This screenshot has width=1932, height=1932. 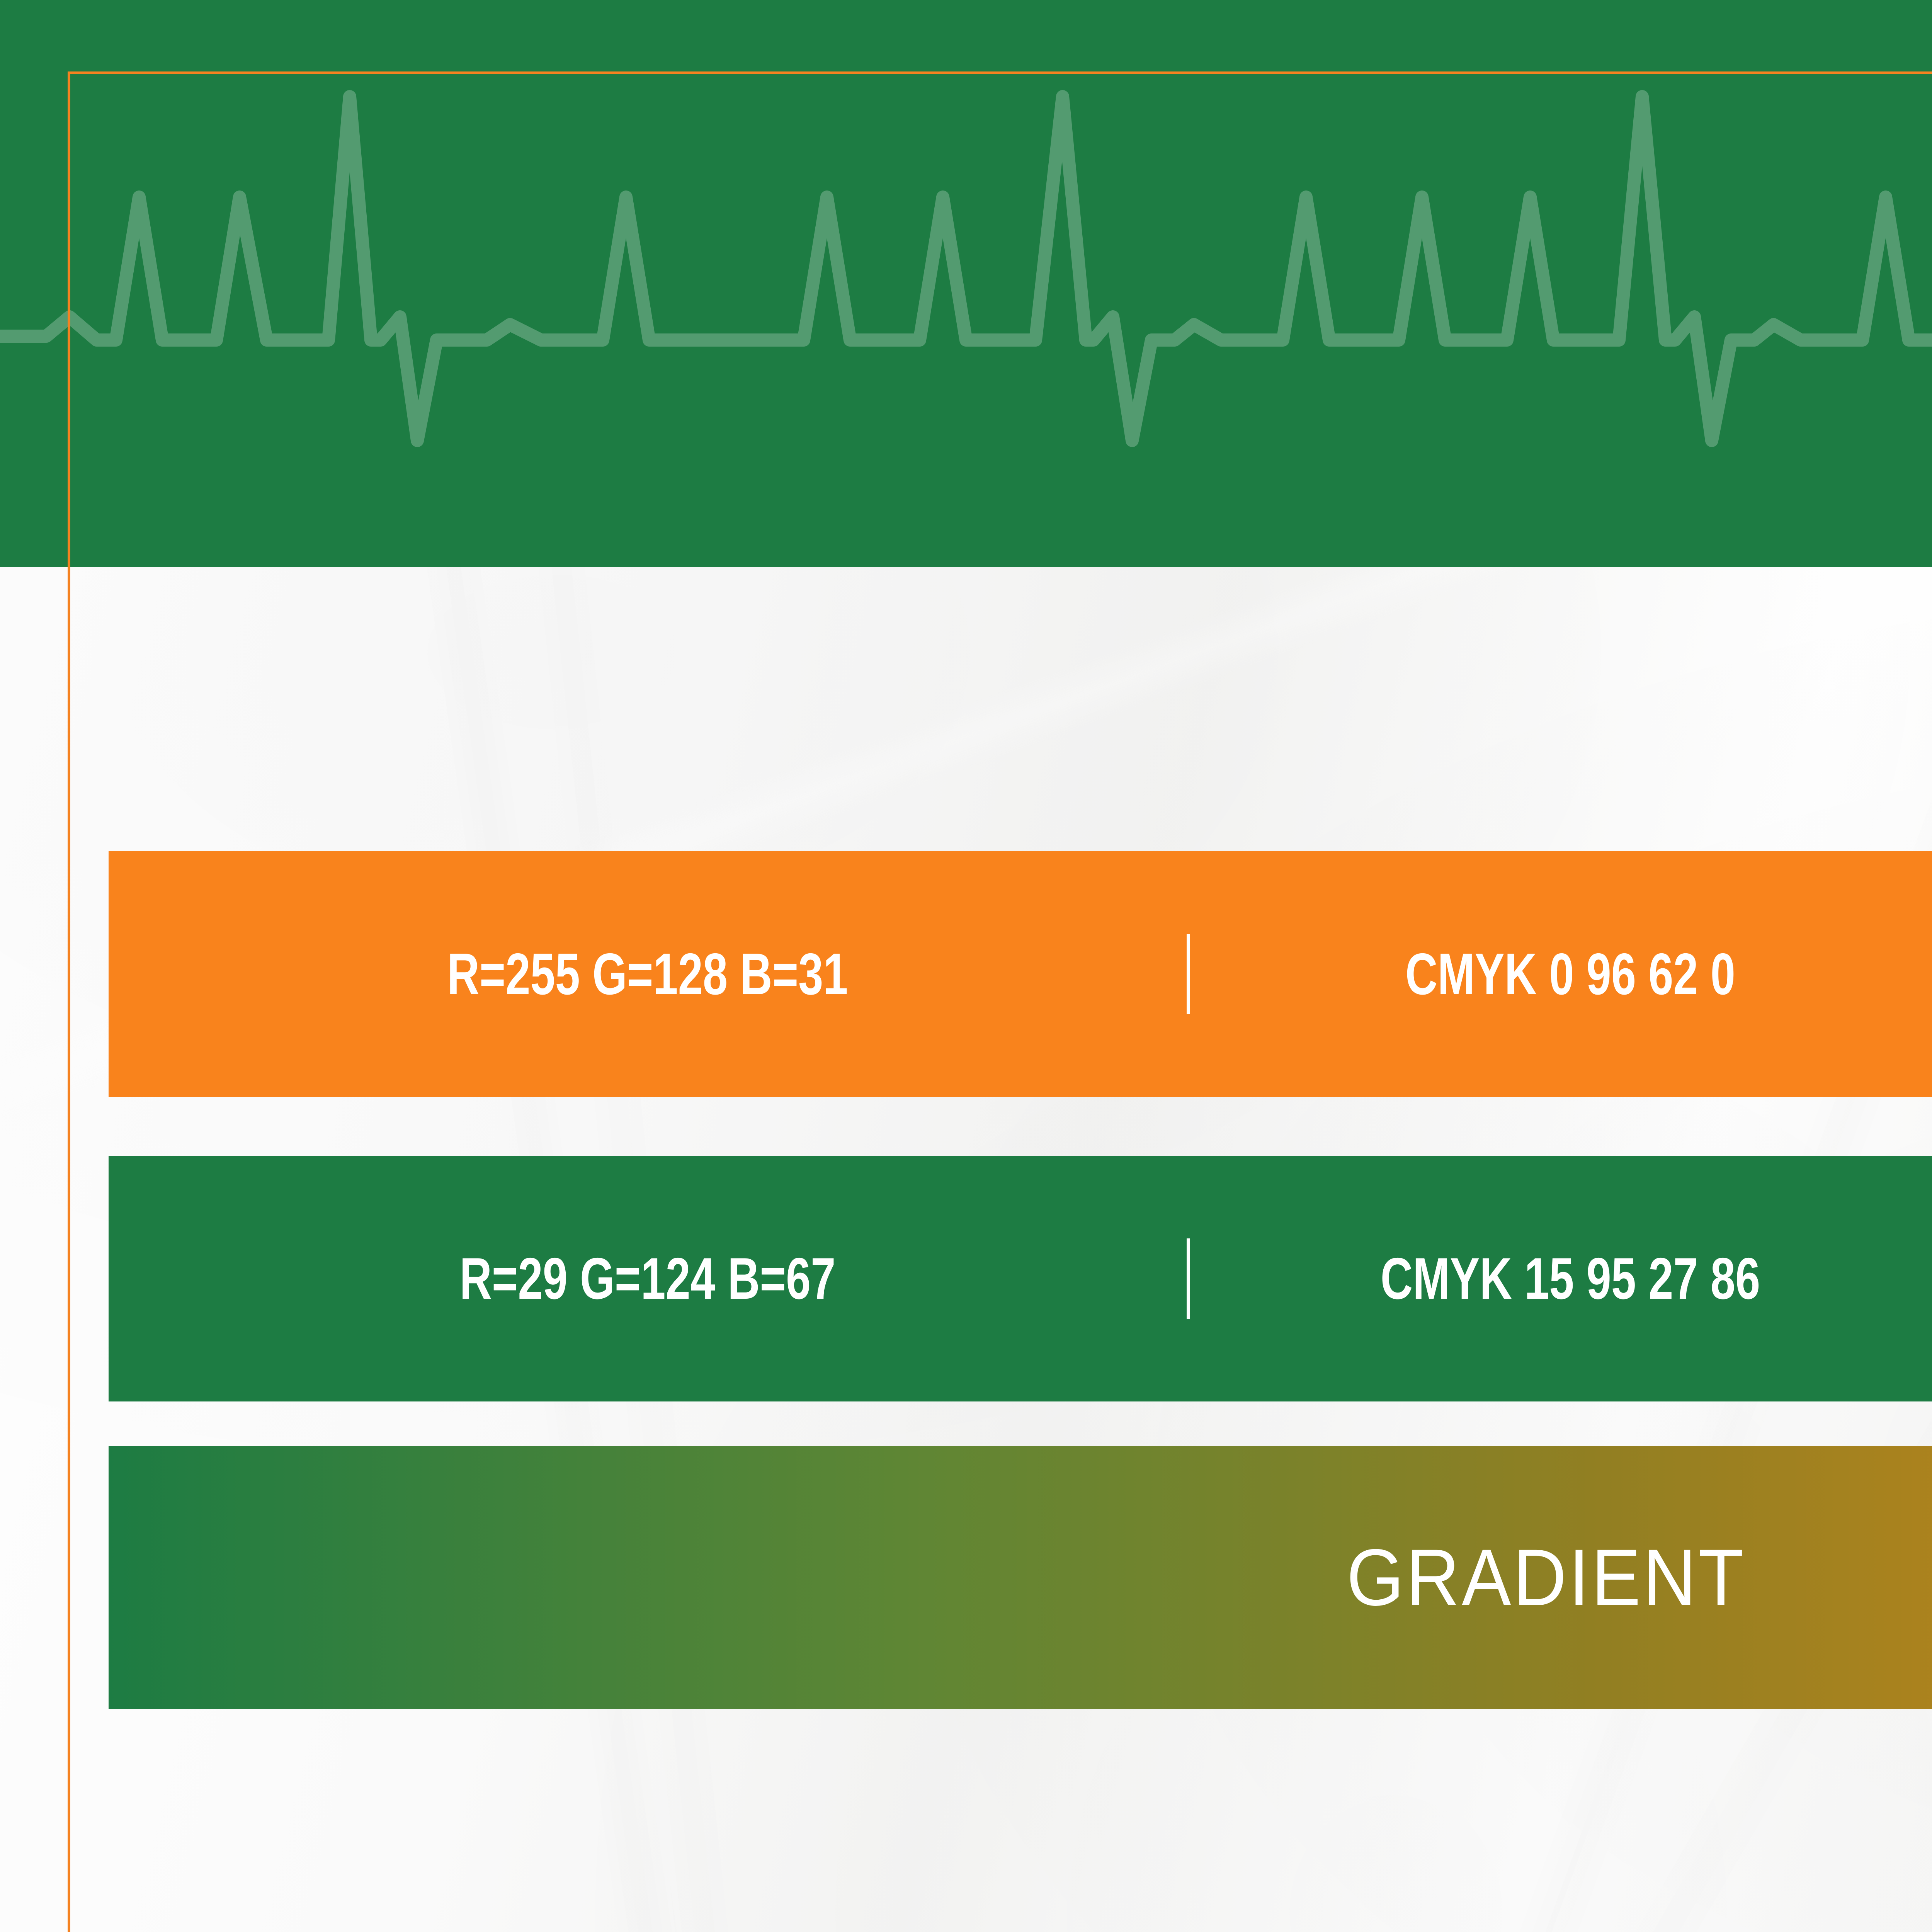 I want to click on swatch-green-rgb: R=29 G=124 B=67, so click(x=648, y=1278).